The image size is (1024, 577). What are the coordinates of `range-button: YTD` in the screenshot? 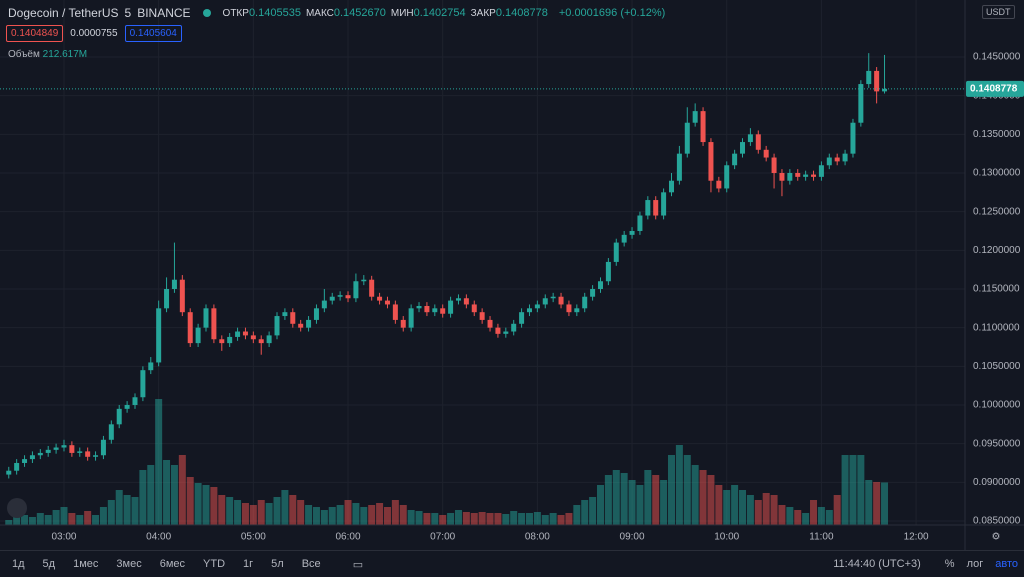 It's located at (214, 564).